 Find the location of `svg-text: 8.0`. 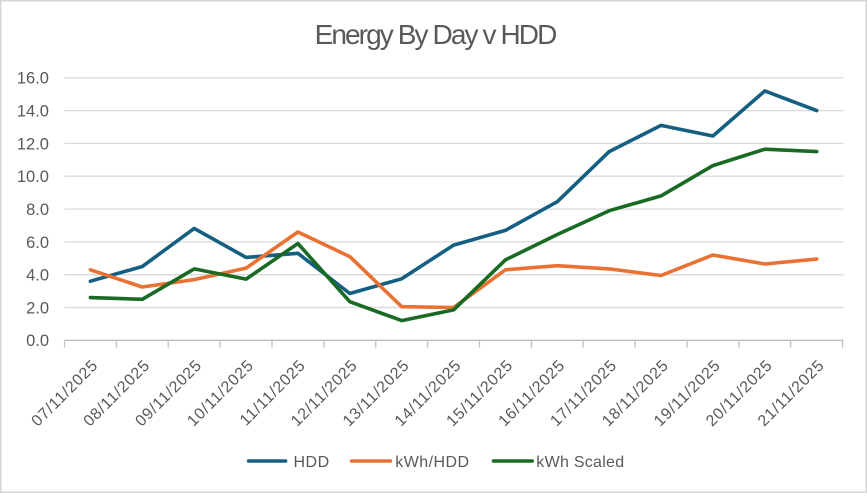

svg-text: 8.0 is located at coordinates (37, 210).